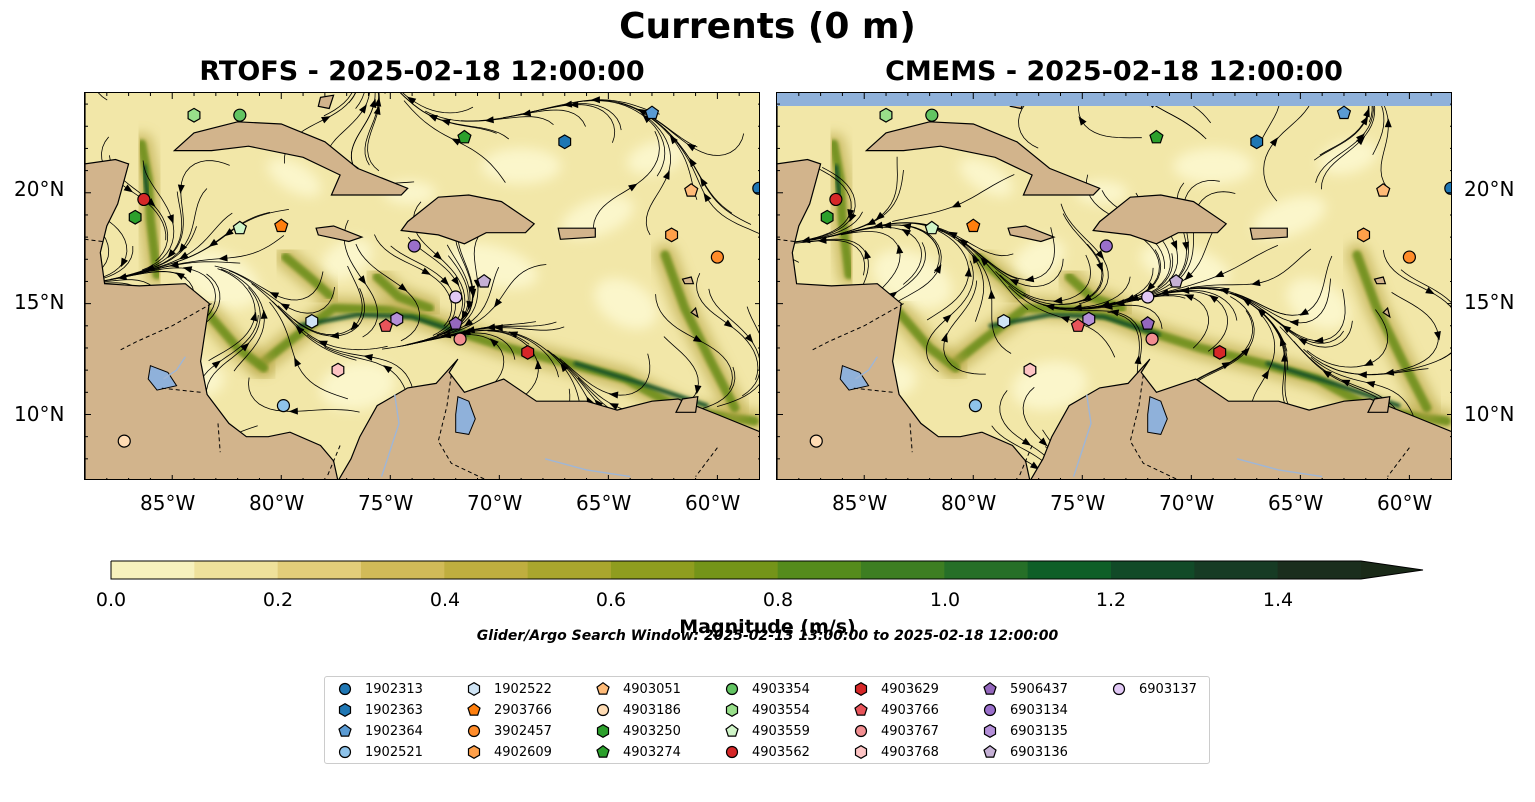 The image size is (1535, 802). What do you see at coordinates (611, 600) in the screenshot?
I see `colorbar-tick: 0.6` at bounding box center [611, 600].